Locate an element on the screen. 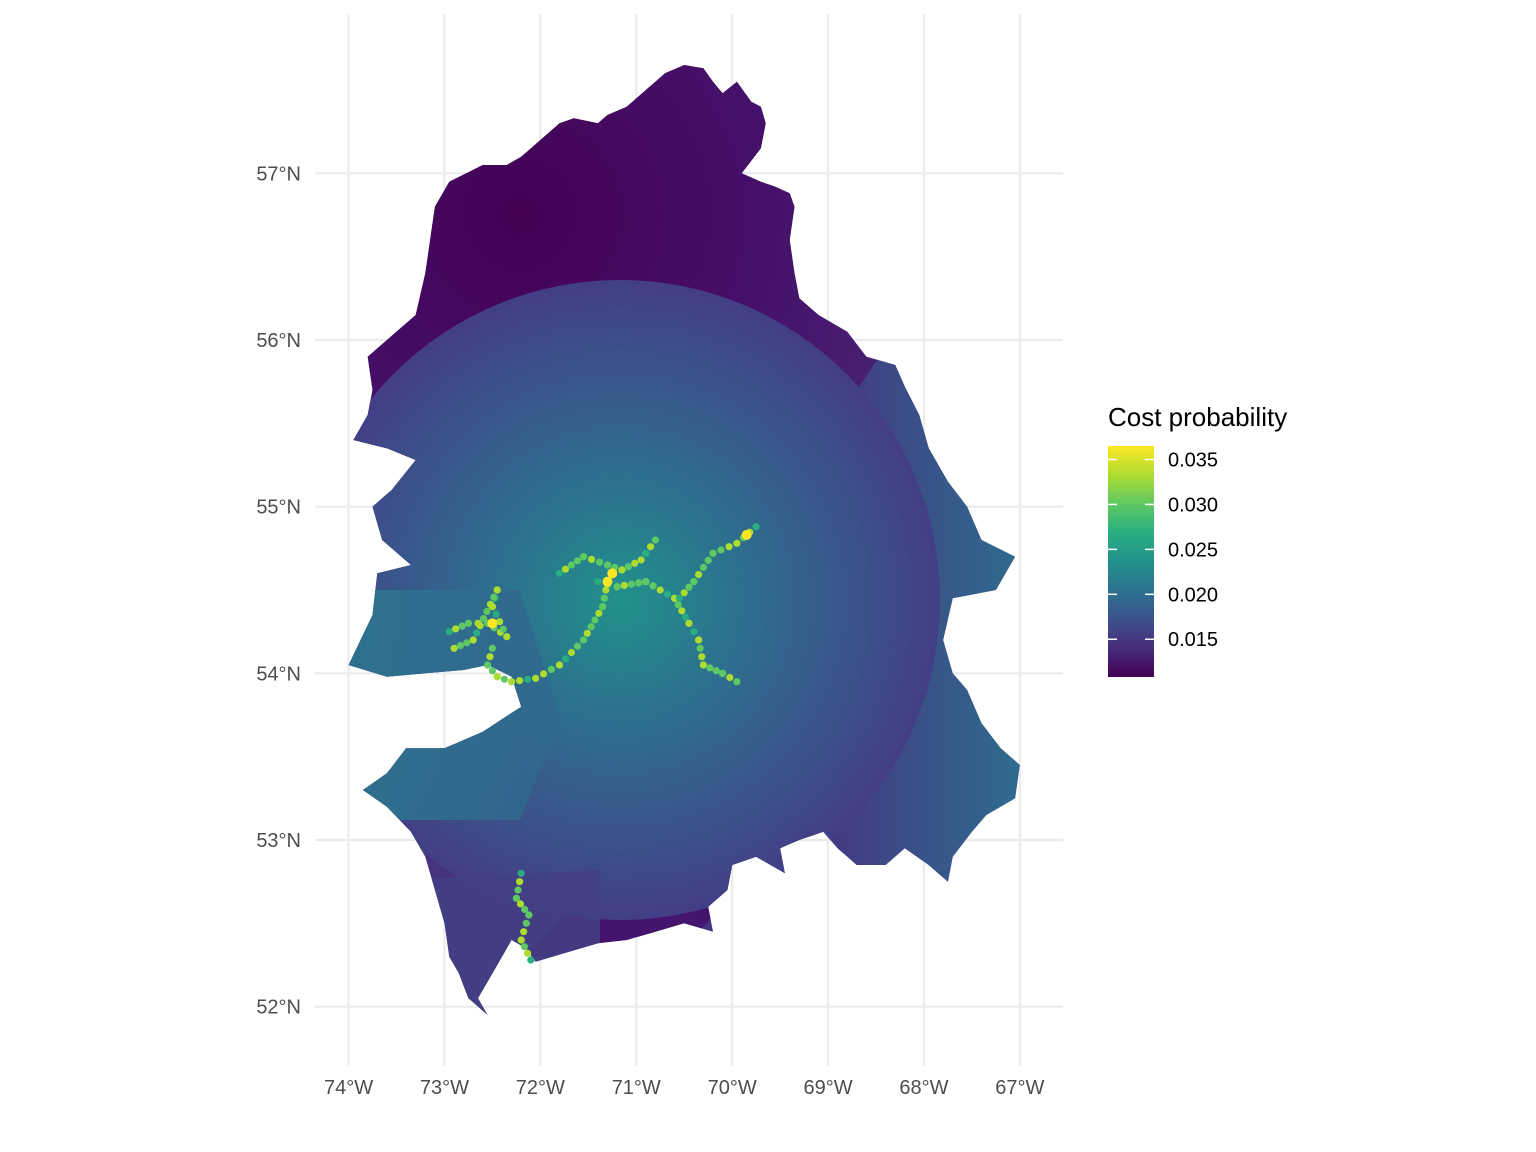 Image resolution: width=1536 pixels, height=1152 pixels. y-tick-label: 57°N is located at coordinates (278, 174).